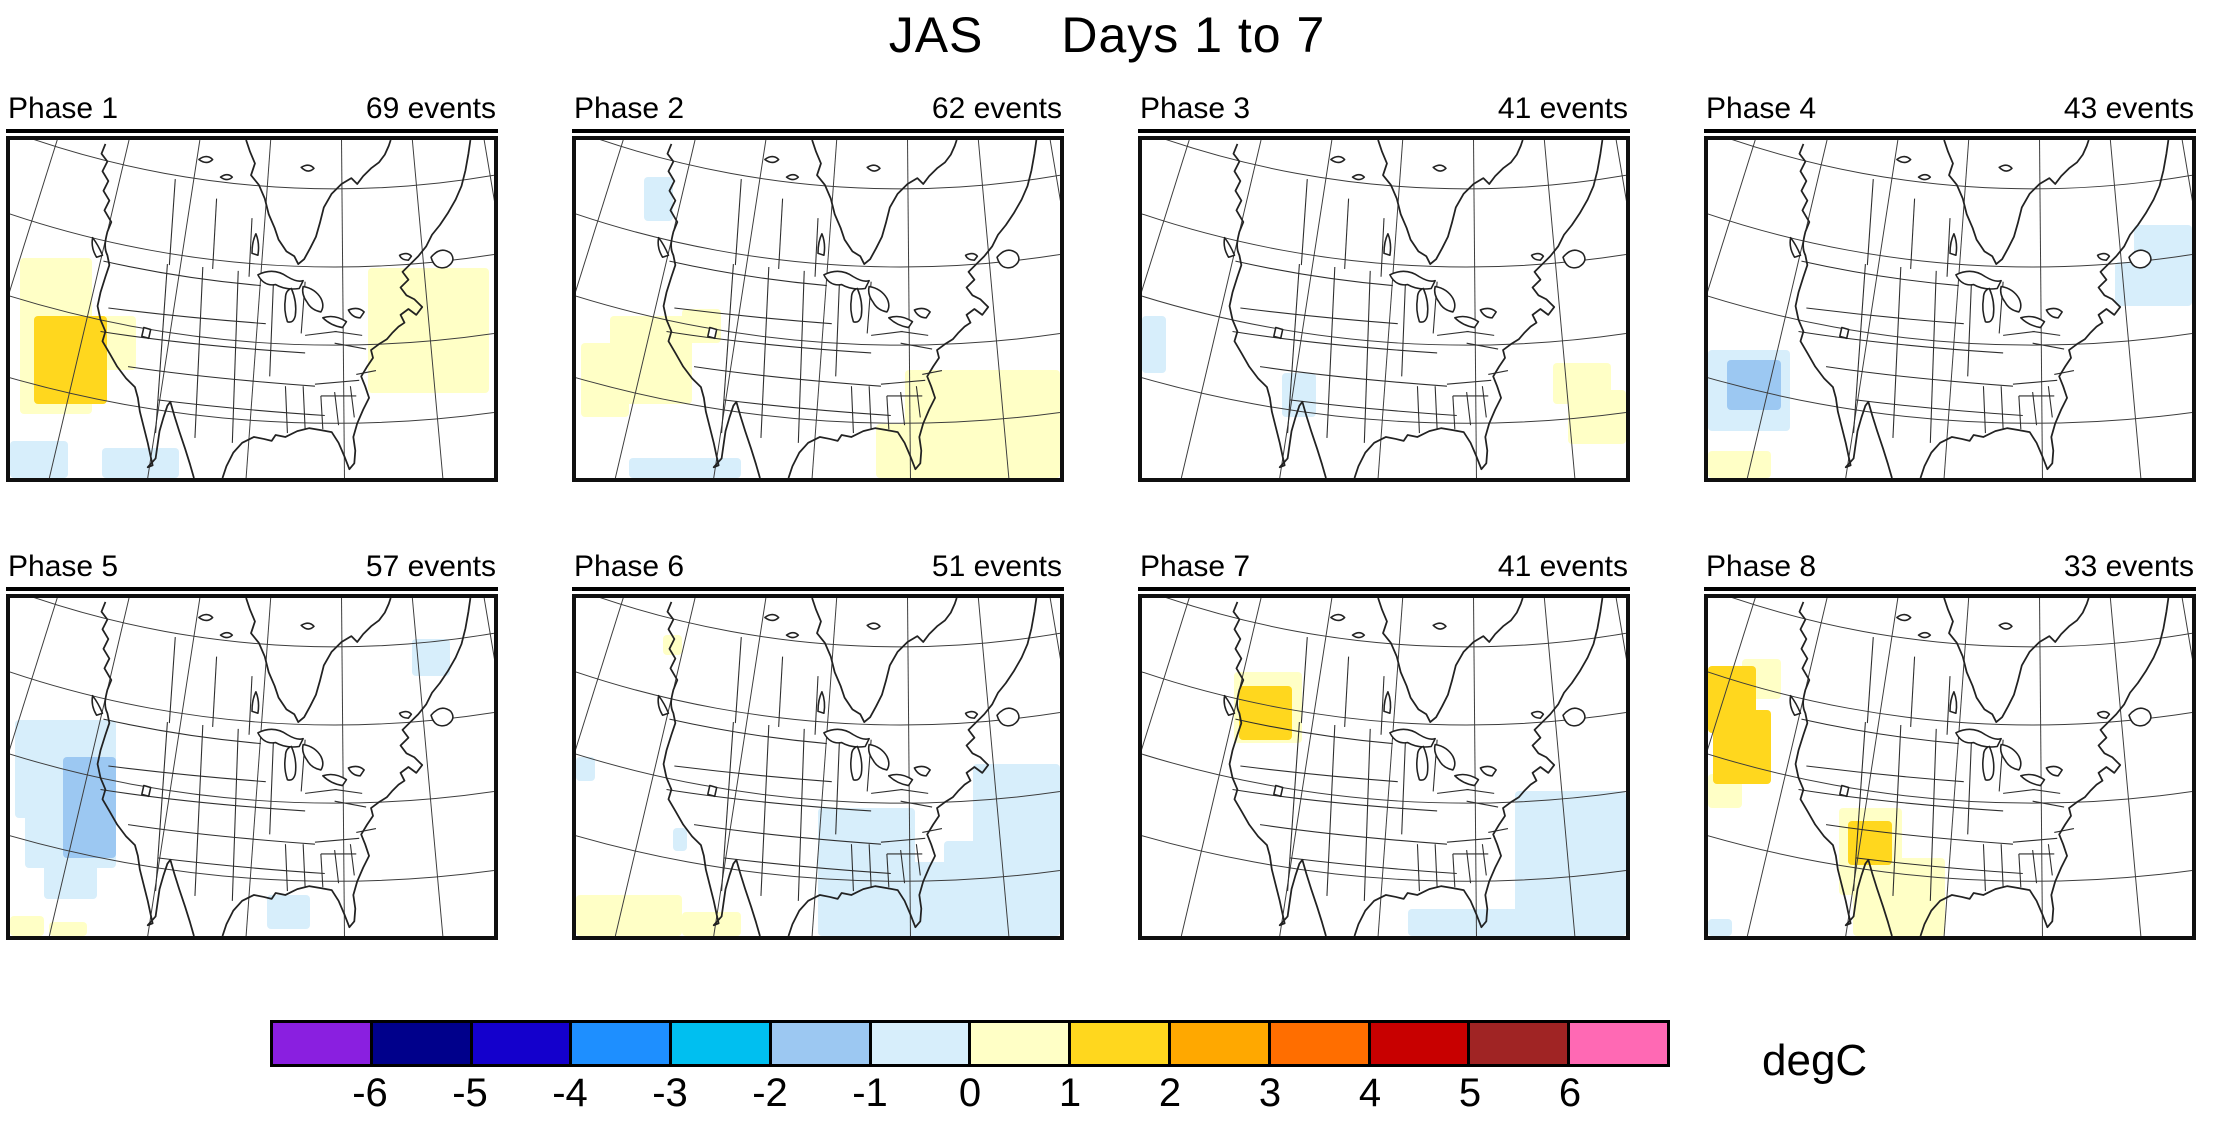 The height and width of the screenshot is (1122, 2214). I want to click on events-count: 43 events, so click(2128, 108).